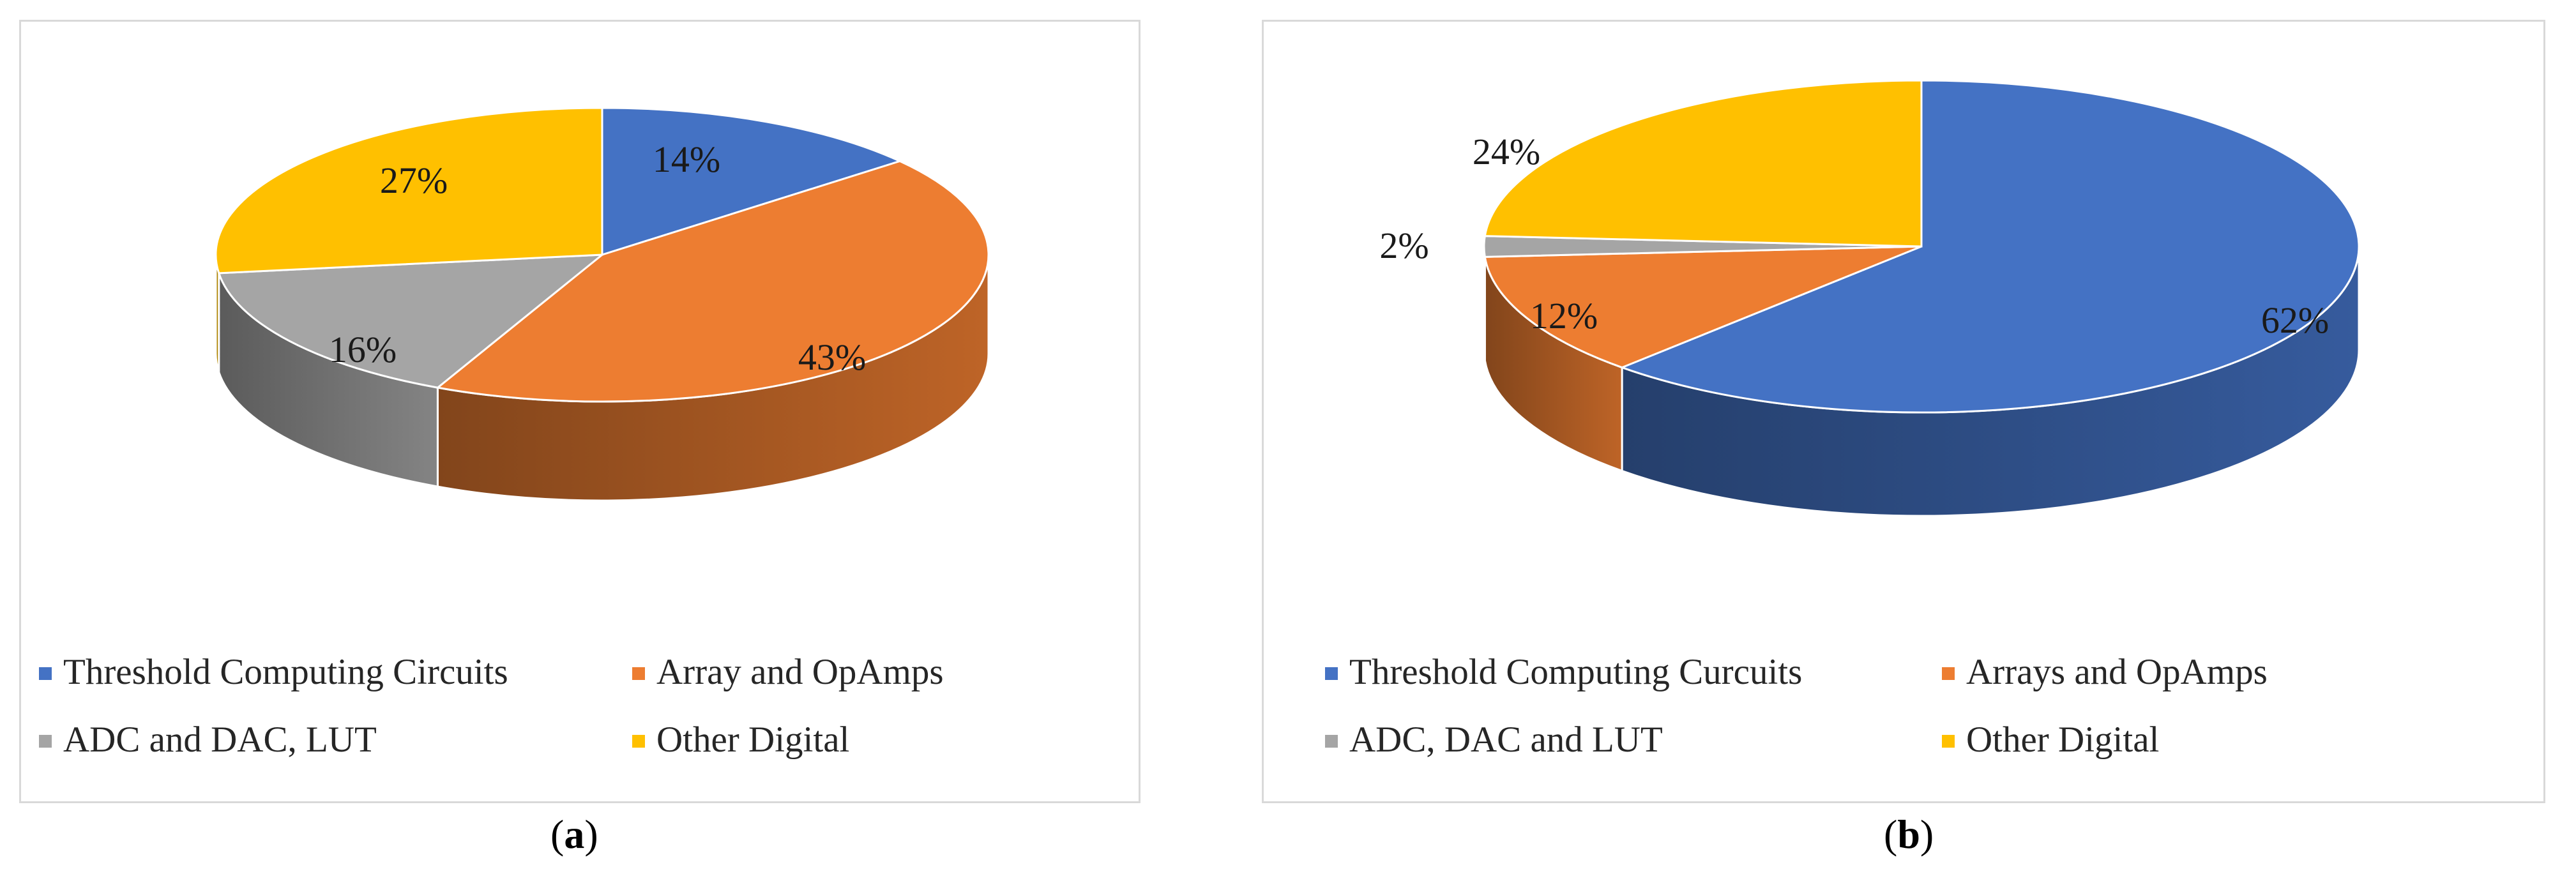  Describe the element at coordinates (1564, 315) in the screenshot. I see `data-label-1-1: 12%` at that location.